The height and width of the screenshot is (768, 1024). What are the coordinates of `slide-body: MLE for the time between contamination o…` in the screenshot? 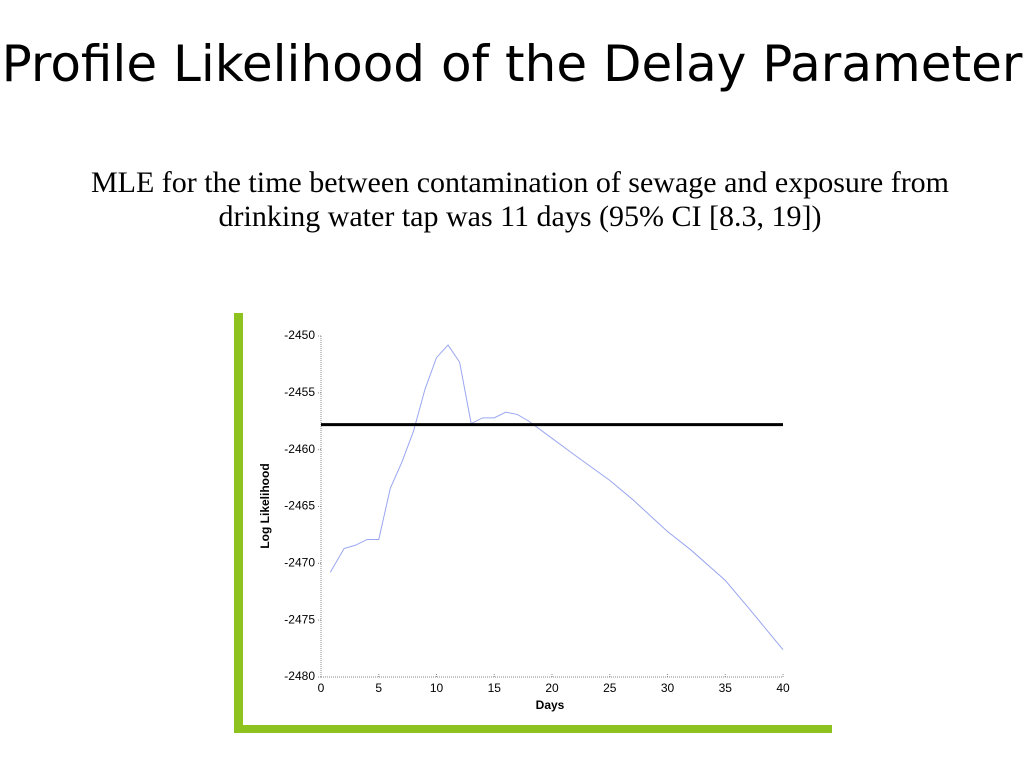 It's located at (520, 199).